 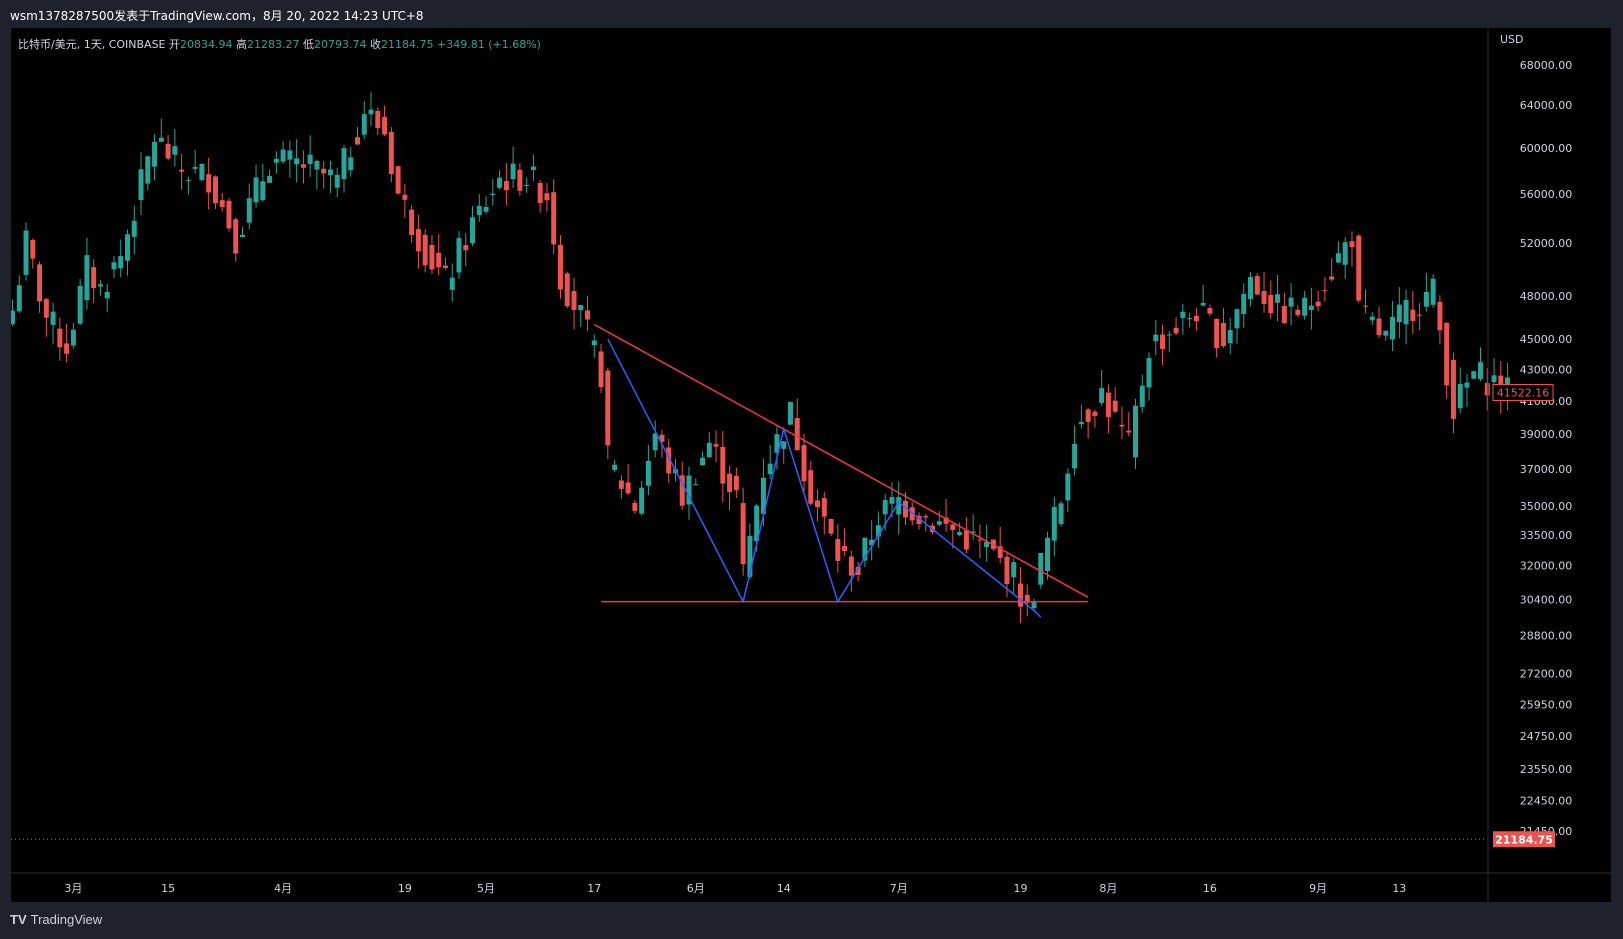 I want to click on price-tick-label: 37000.00, so click(x=1546, y=469).